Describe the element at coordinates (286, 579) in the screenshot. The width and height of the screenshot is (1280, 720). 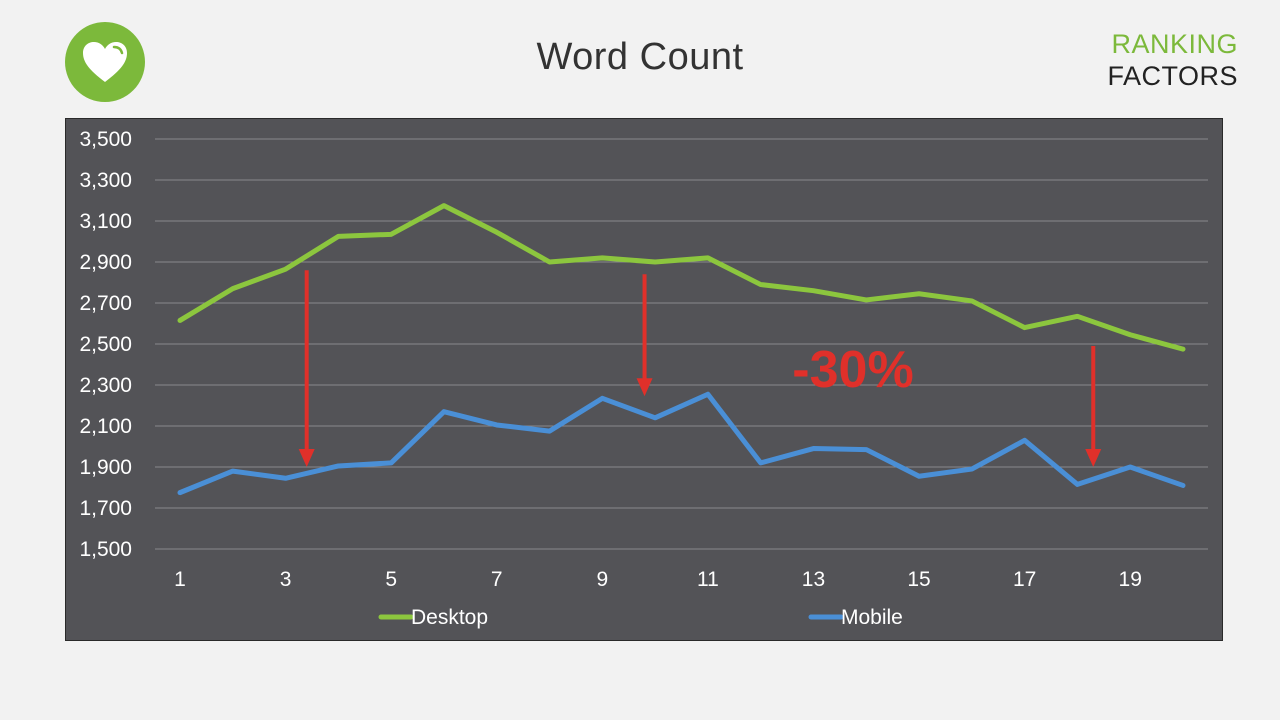
I see `x-tick-label: 3` at that location.